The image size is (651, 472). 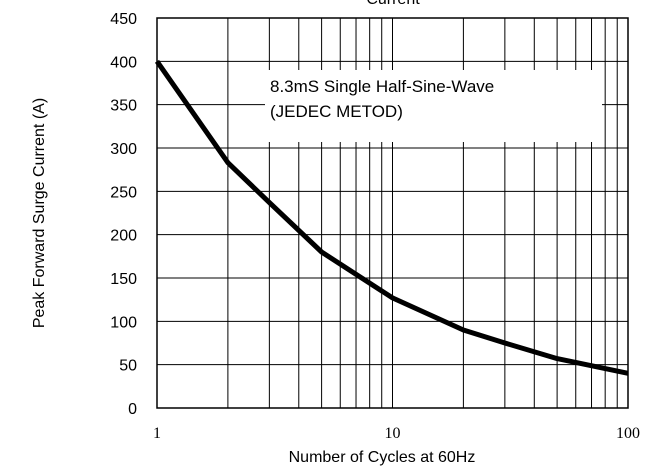 What do you see at coordinates (123, 149) in the screenshot?
I see `y-tick-label: 300` at bounding box center [123, 149].